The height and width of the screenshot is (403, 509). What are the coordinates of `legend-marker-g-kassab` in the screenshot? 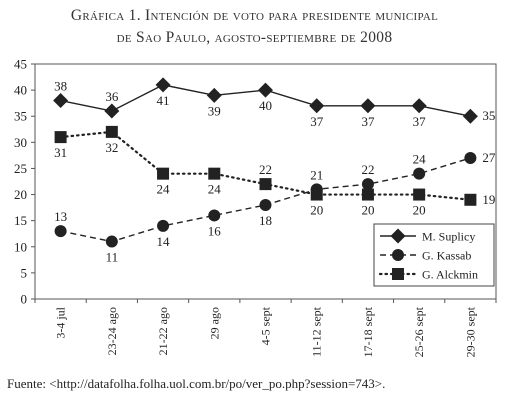 It's located at (398, 255).